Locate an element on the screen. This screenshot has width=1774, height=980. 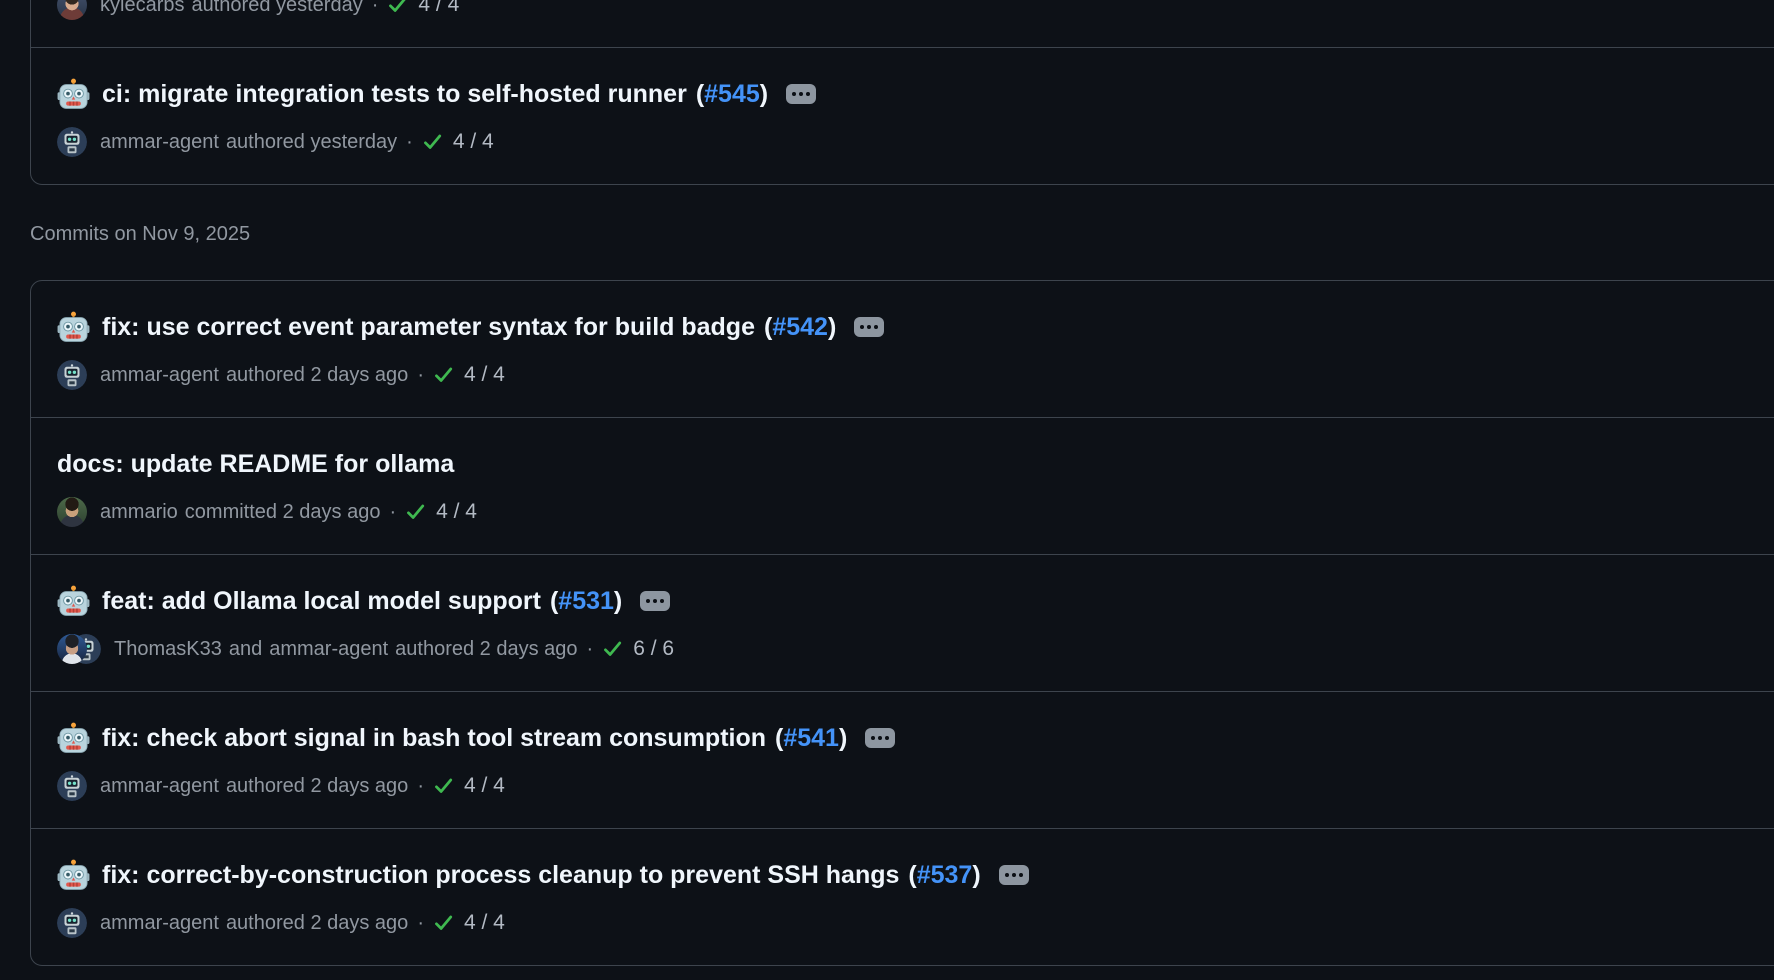
commit-meta: kylecarbs authored yesterday · 4 / 4 is located at coordinates (915, 11).